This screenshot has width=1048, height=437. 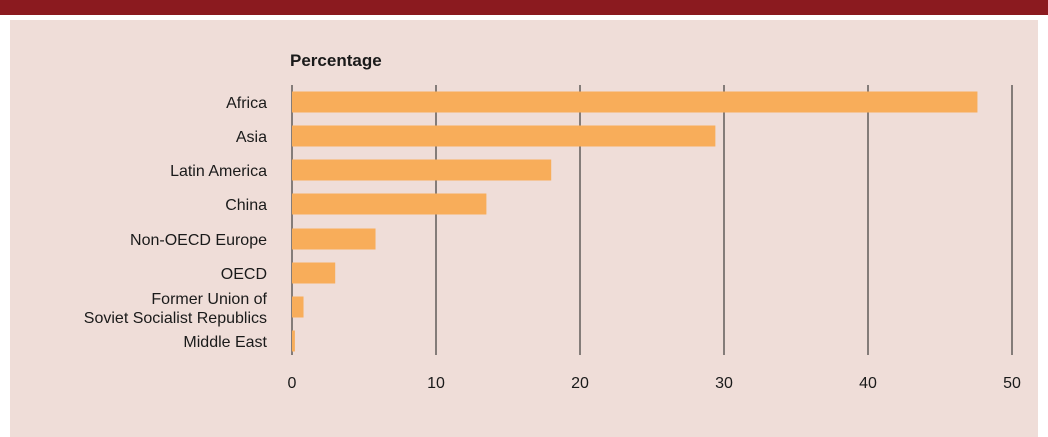 What do you see at coordinates (246, 103) in the screenshot?
I see `category-label-0: Africa` at bounding box center [246, 103].